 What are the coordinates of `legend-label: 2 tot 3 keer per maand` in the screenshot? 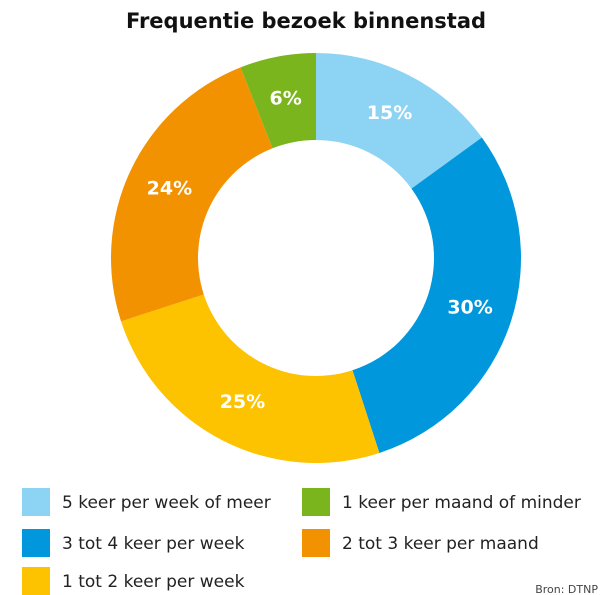 It's located at (440, 544).